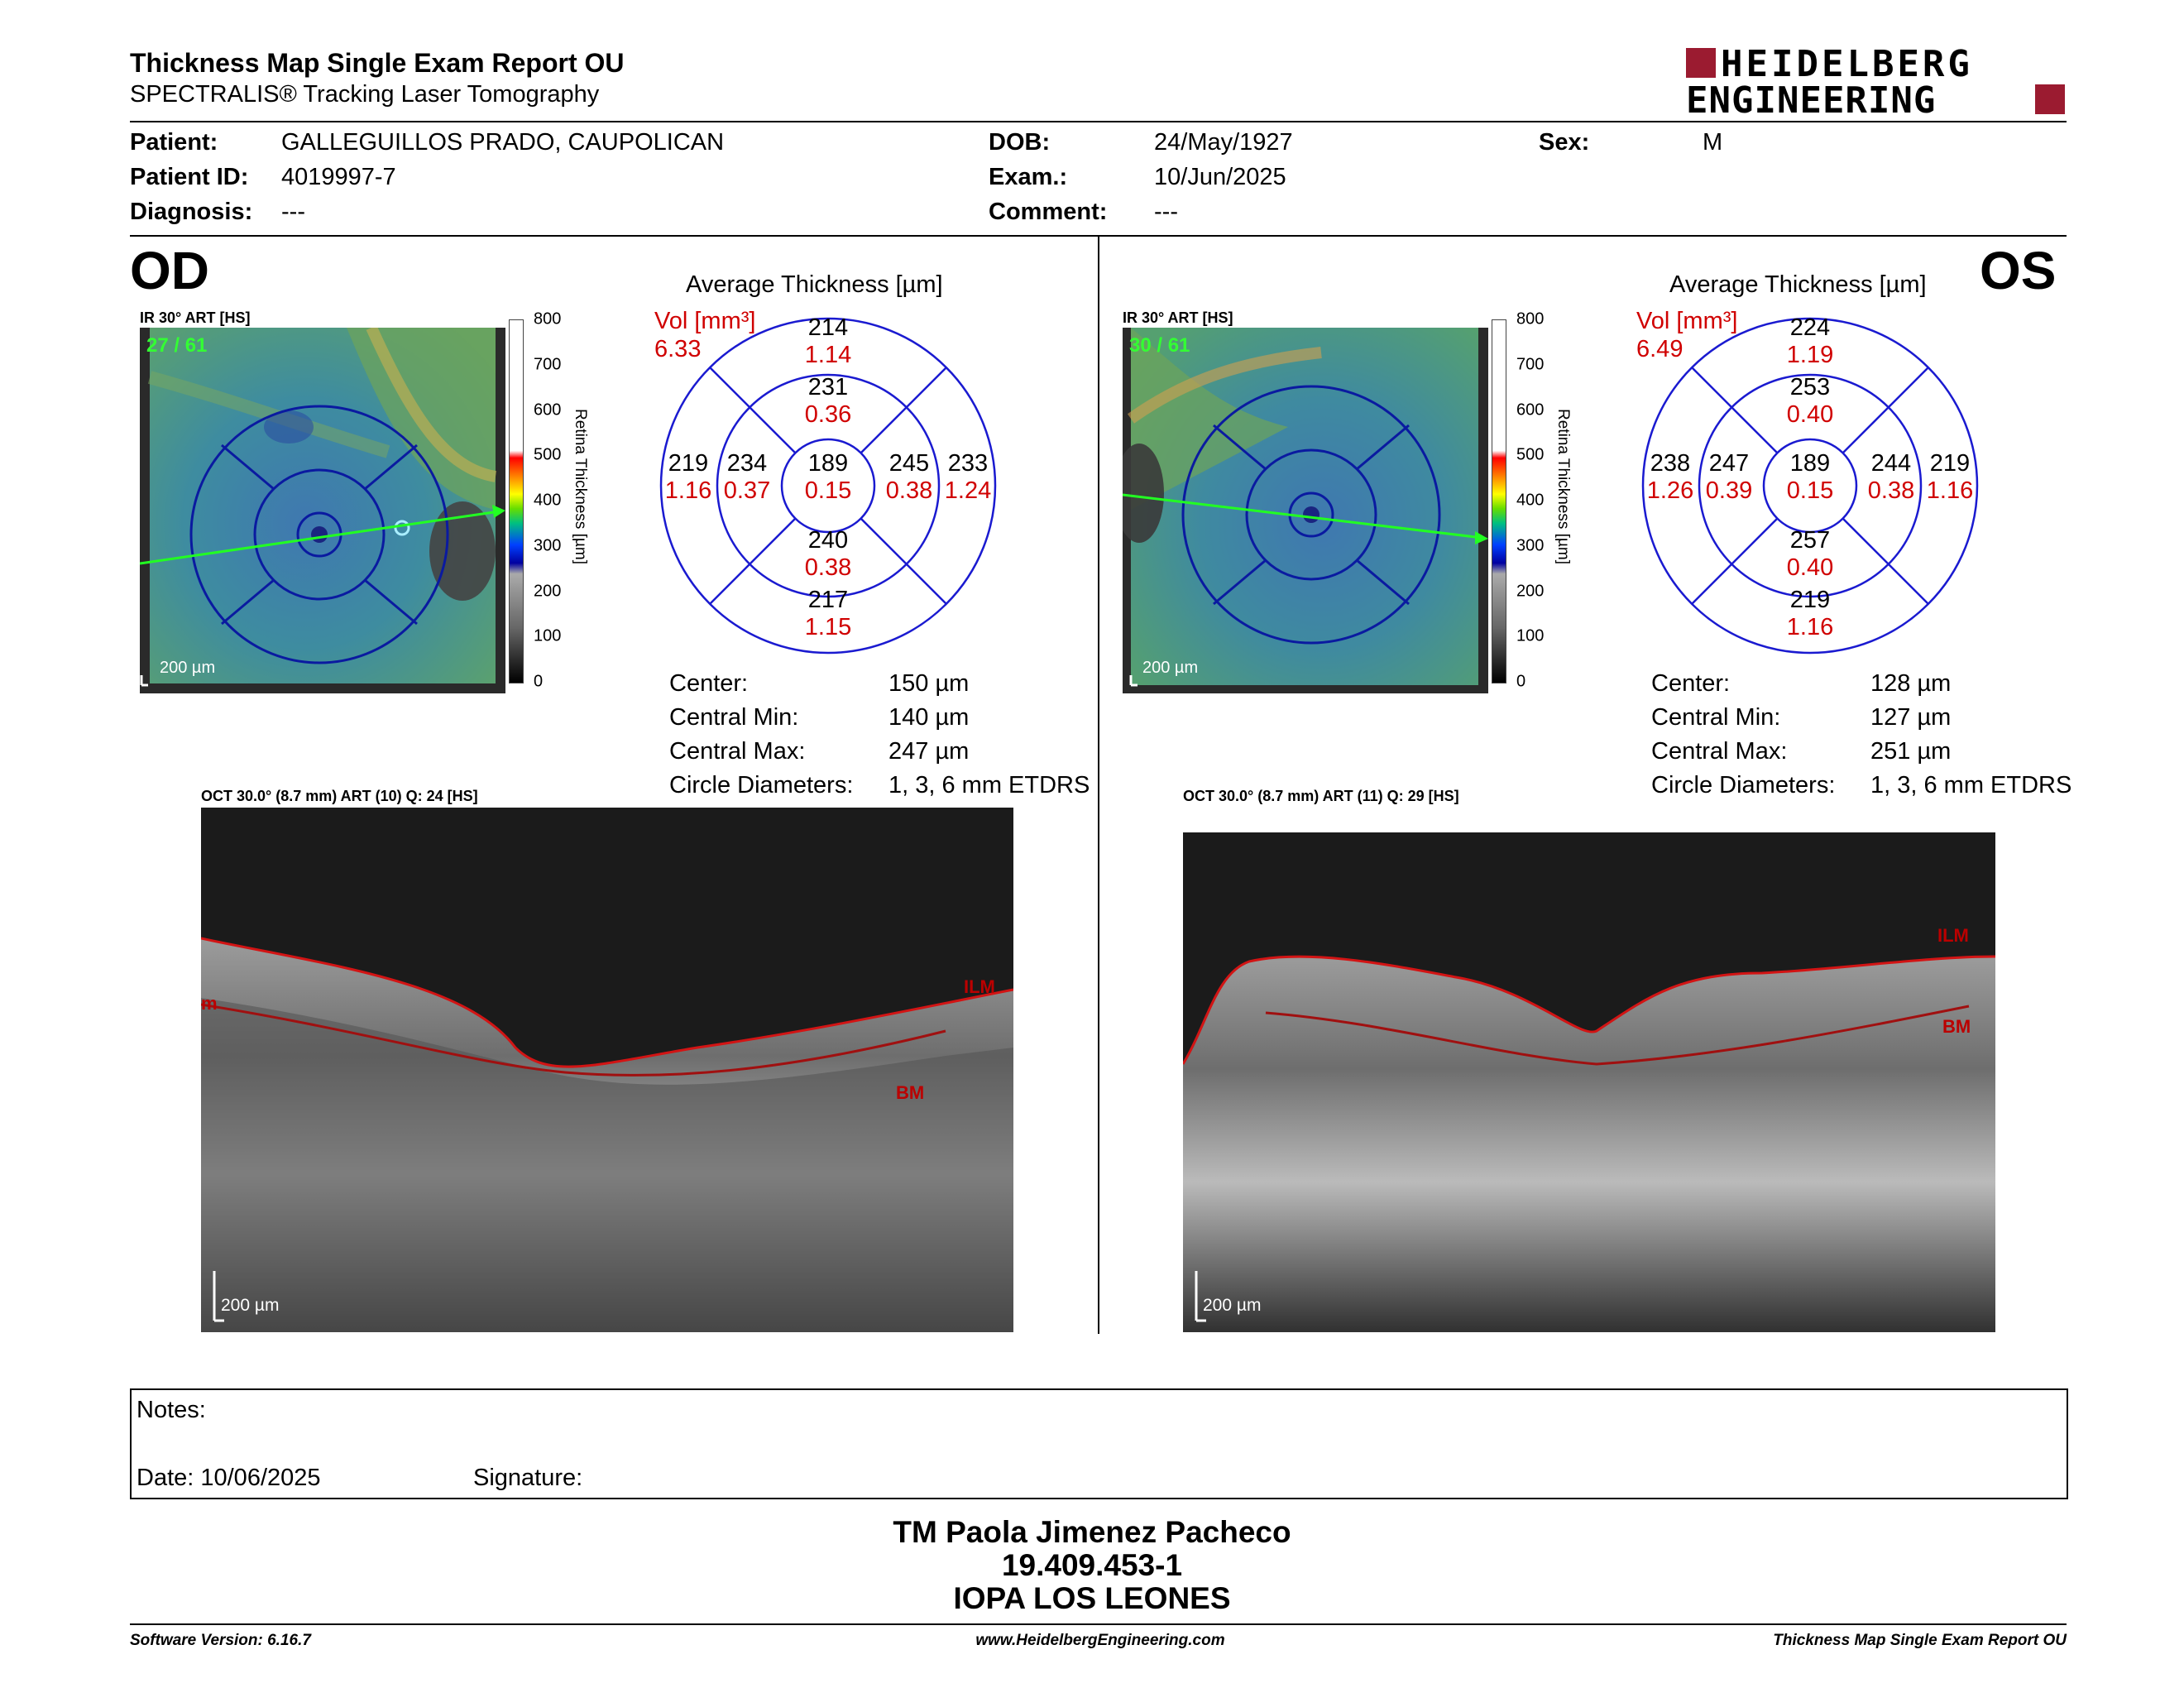 Image resolution: width=2184 pixels, height=1688 pixels. I want to click on os-outer-sup-volume: 1.19, so click(1810, 355).